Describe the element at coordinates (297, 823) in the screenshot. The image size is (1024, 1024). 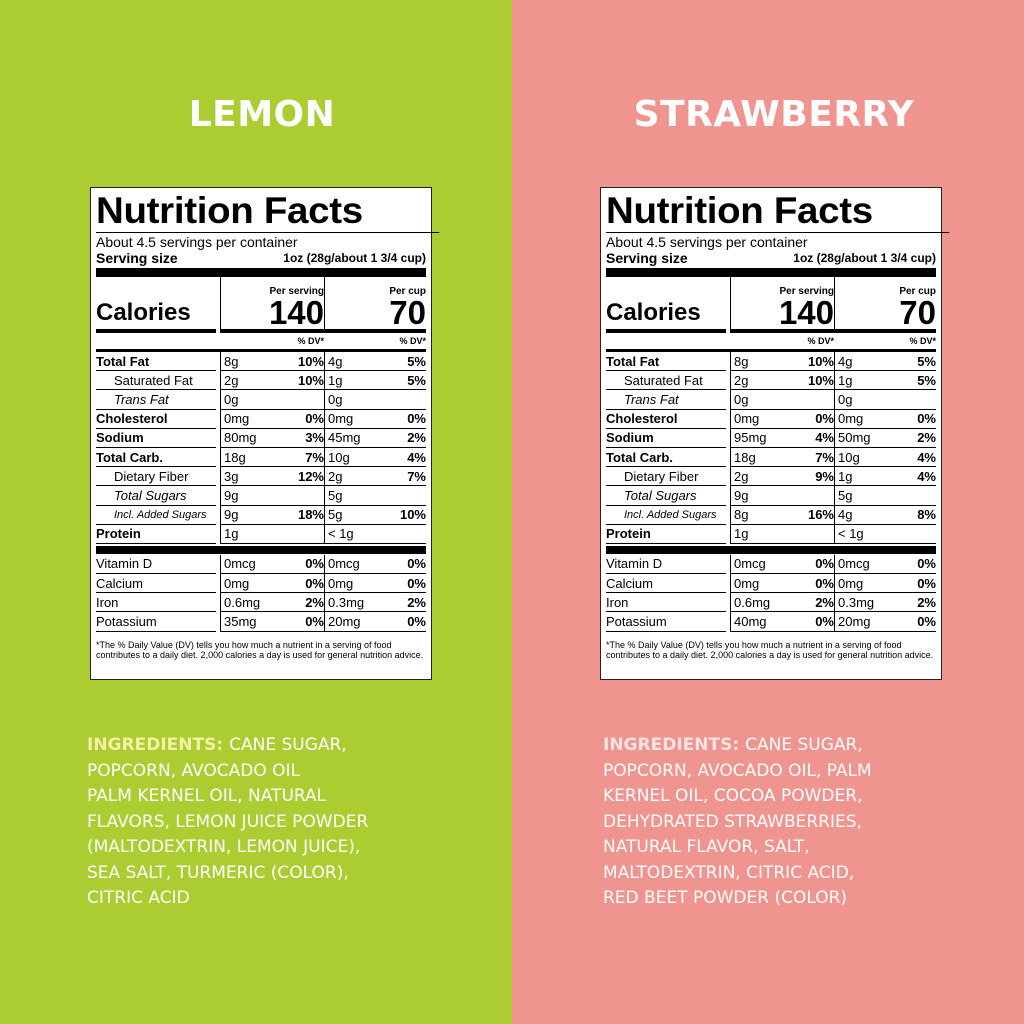
I see `ingredients-line: FLAVORS, LEMON JUICE POWDER` at that location.